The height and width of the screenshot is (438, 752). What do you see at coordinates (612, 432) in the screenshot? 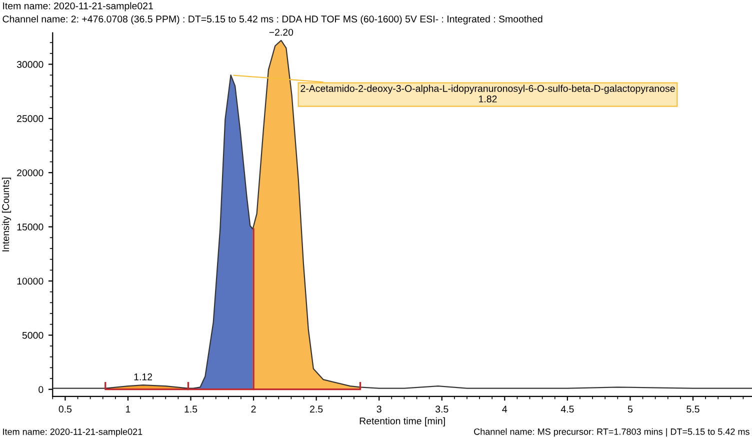
I see `text: Channel name: MS precursor: RT=1.7803 mins | DT=5.15 to 5.42 ms` at bounding box center [612, 432].